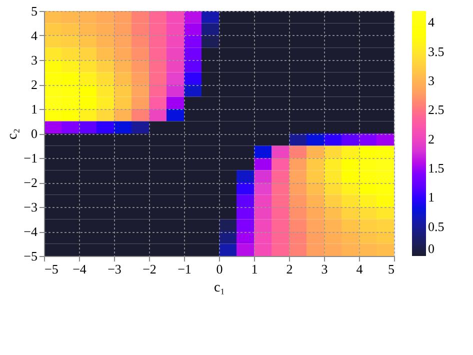 The width and height of the screenshot is (473, 355). I want to click on color-bar-label: 2, so click(431, 138).